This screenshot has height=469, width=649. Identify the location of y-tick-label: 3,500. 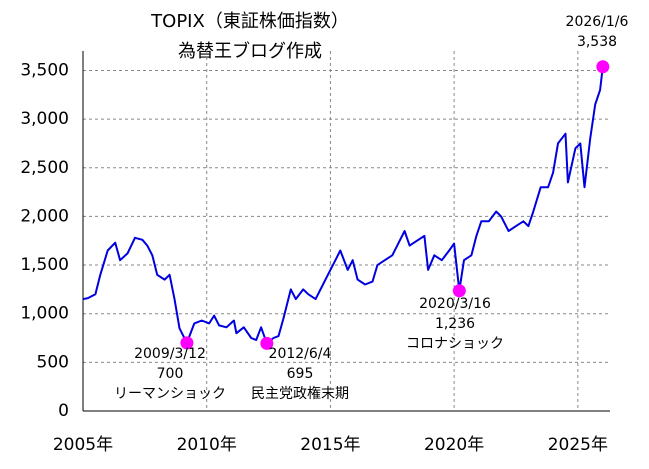
(44, 70).